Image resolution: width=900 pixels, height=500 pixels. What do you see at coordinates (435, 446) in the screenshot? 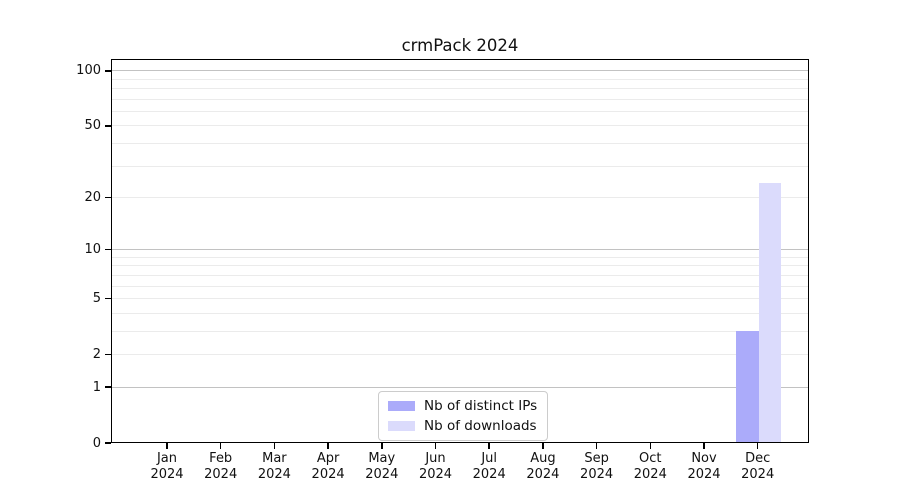
I see `x-tick-jun` at bounding box center [435, 446].